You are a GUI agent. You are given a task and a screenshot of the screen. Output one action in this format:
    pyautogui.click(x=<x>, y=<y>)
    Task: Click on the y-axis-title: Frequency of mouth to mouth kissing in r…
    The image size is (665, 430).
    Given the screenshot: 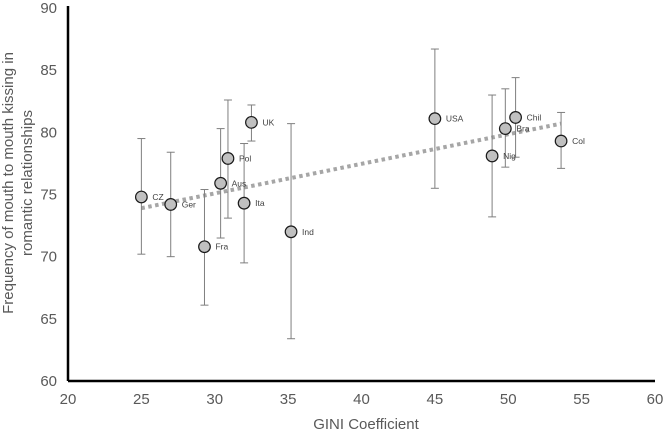 What is the action you would take?
    pyautogui.click(x=18, y=183)
    